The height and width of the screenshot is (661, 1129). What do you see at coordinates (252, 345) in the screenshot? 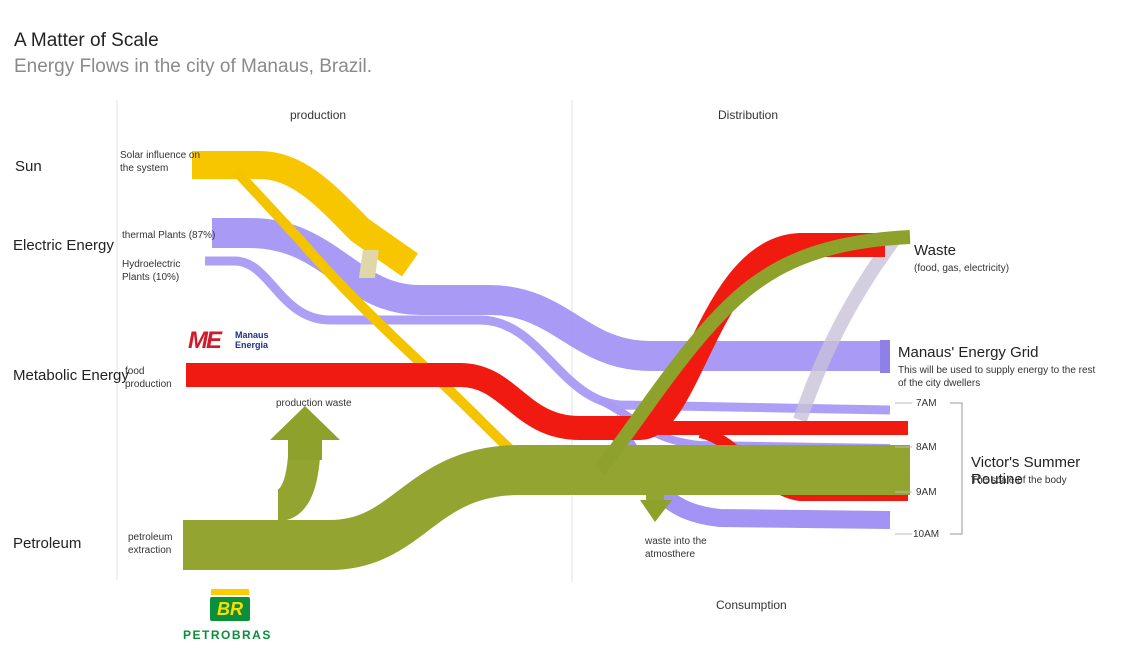
I see `manaus-logo-line2: Energia` at bounding box center [252, 345].